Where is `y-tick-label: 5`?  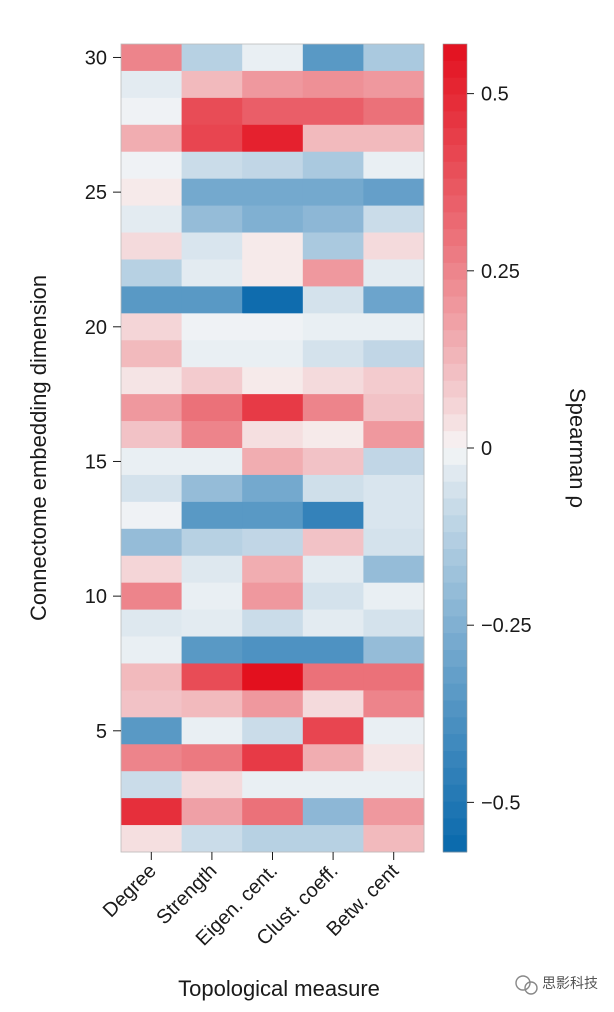
y-tick-label: 5 is located at coordinates (101, 732).